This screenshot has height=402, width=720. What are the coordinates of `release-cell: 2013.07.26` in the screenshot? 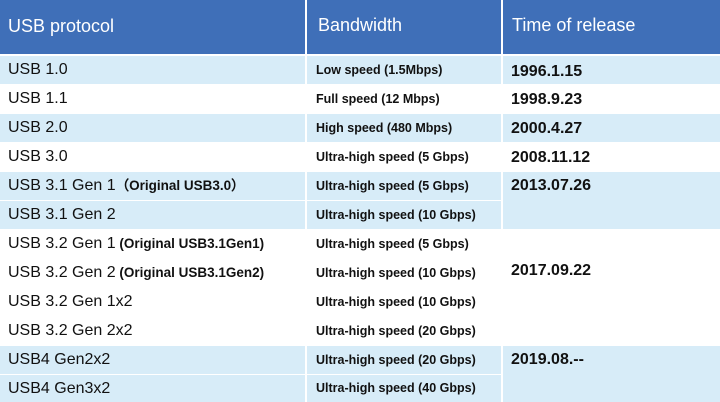 It's located at (611, 200).